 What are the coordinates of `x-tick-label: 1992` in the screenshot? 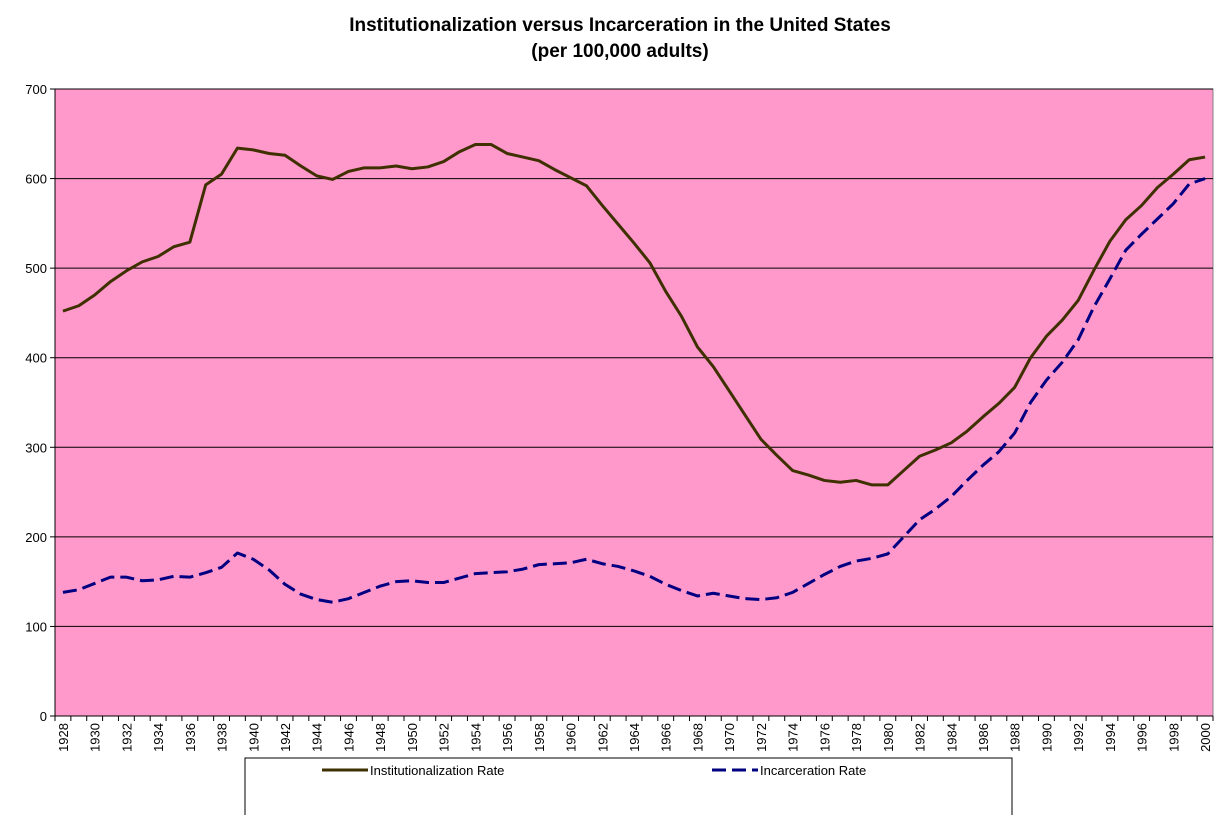 It's located at (1078, 737).